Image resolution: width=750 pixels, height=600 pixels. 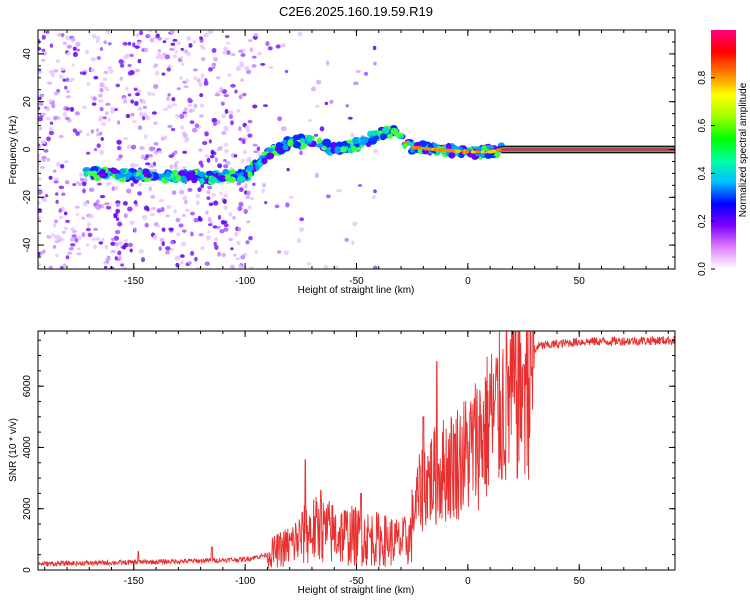 I want to click on snr-y-label: SNR (10 * v/v), so click(x=13, y=450).